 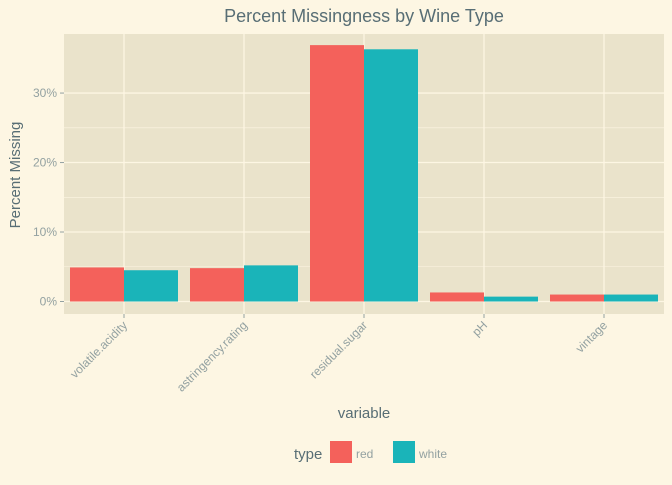 I want to click on chart-title: Percent Missingness by Wine Type, so click(x=364, y=16).